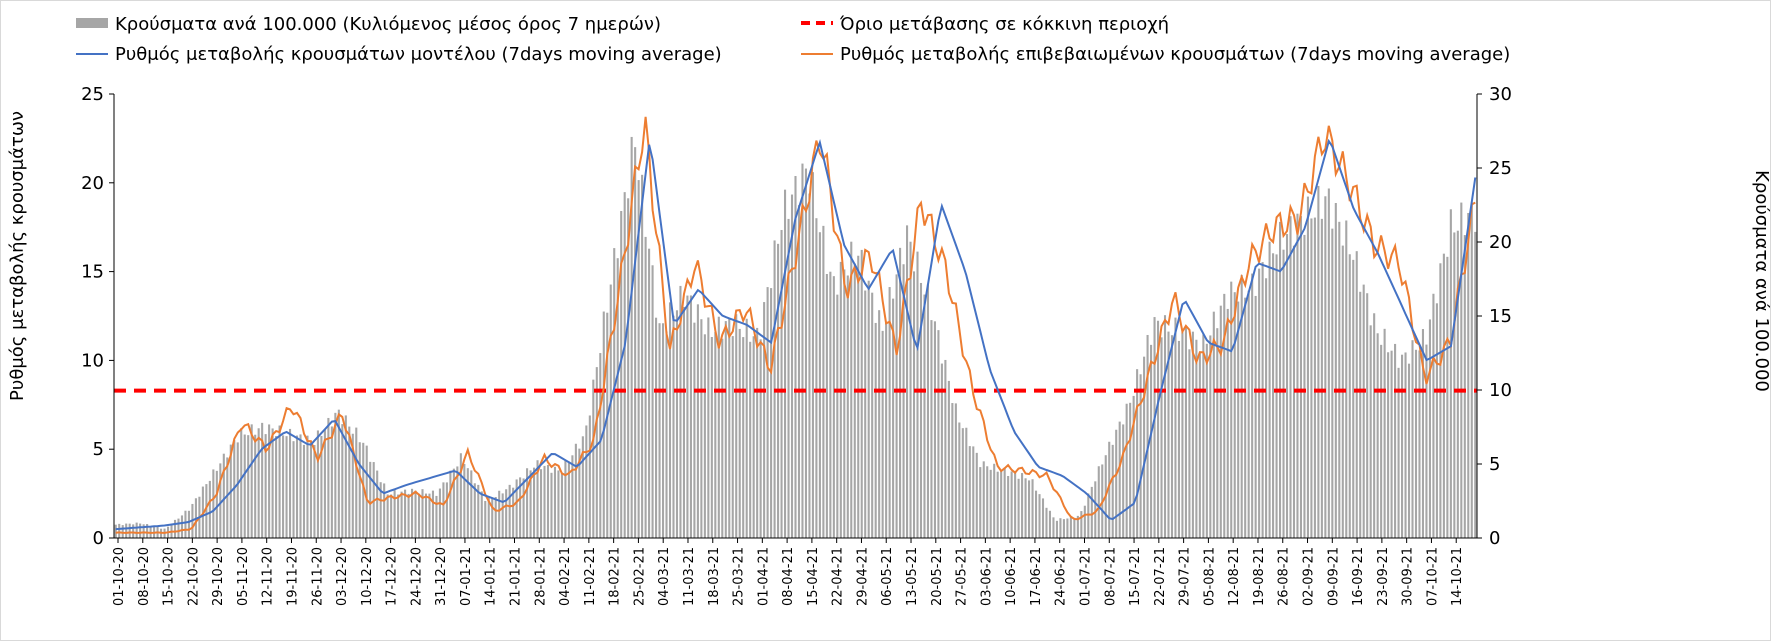 This screenshot has height=641, width=1771. I want to click on x-tick-label: 26-08-21, so click(1284, 576).